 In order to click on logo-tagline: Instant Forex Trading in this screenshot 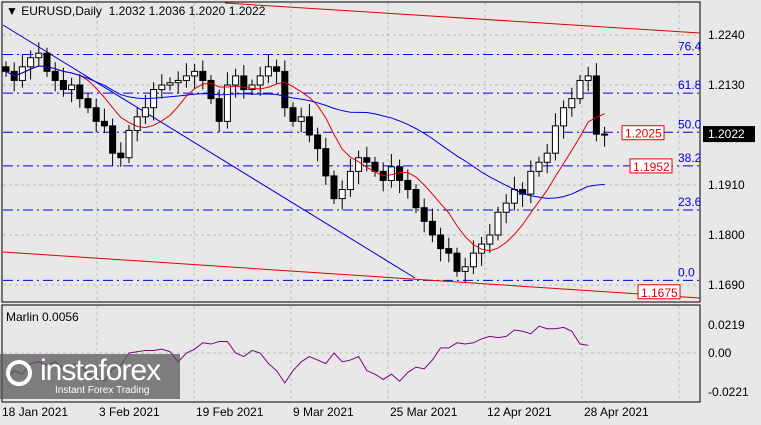, I will do `click(102, 390)`.